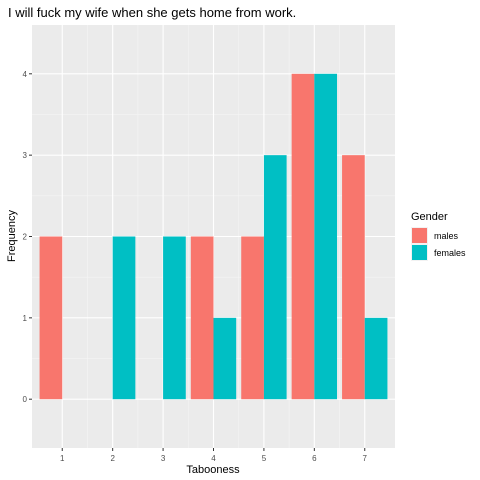 This screenshot has width=480, height=480. I want to click on y-tick-label: 3, so click(25, 155).